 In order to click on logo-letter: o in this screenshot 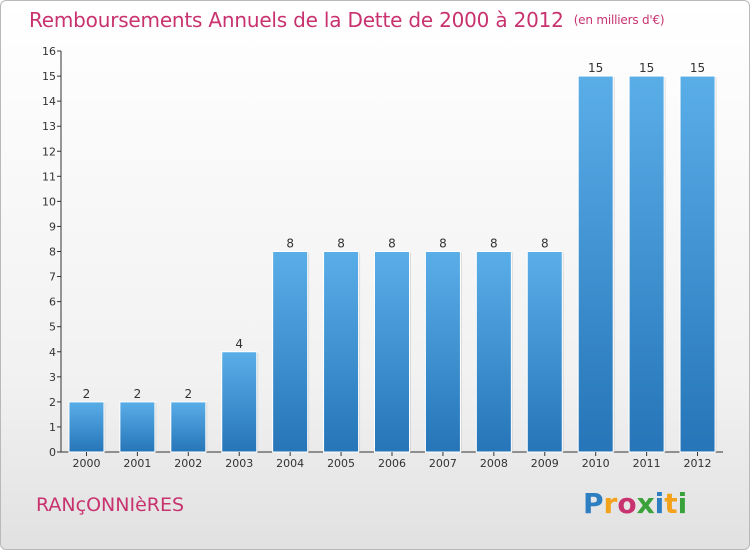, I will do `click(627, 503)`.